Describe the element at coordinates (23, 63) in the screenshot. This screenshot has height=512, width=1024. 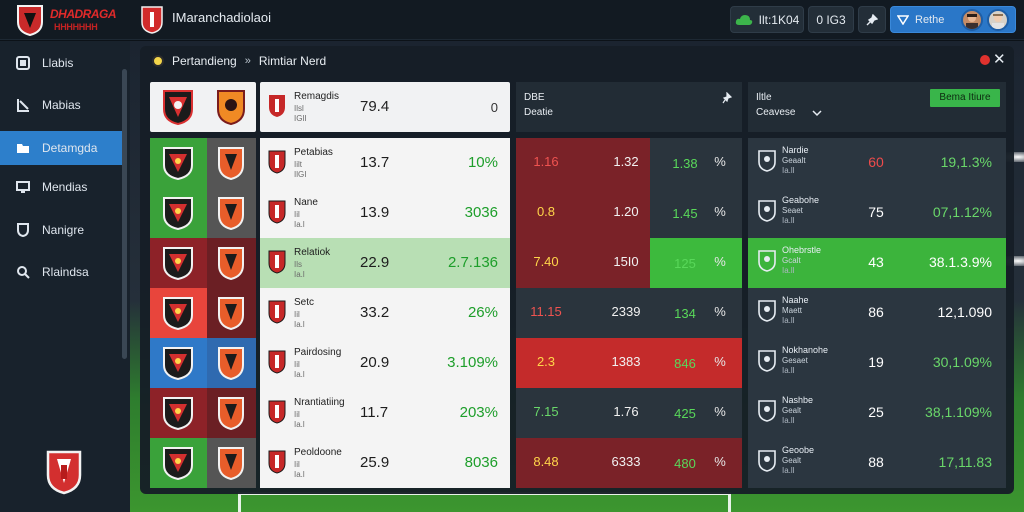
I see `square-icon` at that location.